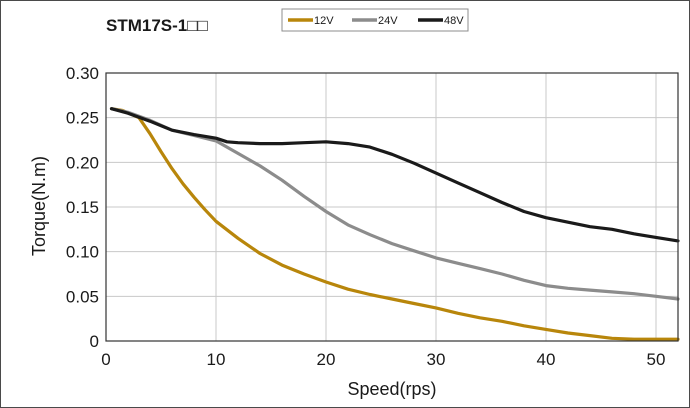 This screenshot has width=690, height=408. What do you see at coordinates (391, 389) in the screenshot?
I see `x-axis-label: Speed(rps)` at bounding box center [391, 389].